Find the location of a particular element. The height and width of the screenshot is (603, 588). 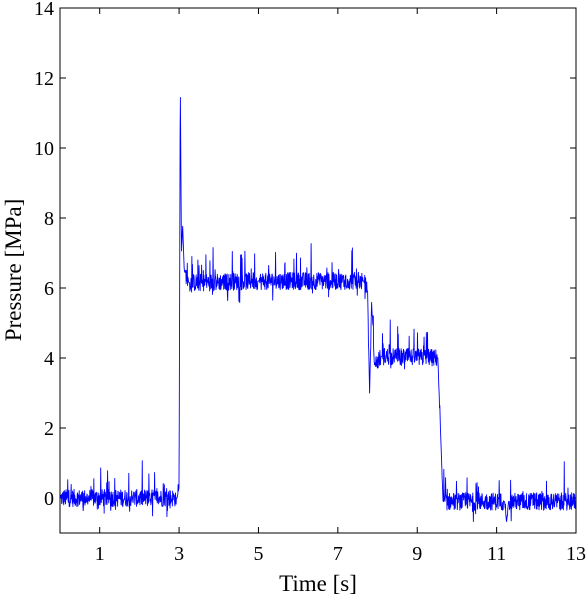

x-axis-label: Time [s] is located at coordinates (318, 583).